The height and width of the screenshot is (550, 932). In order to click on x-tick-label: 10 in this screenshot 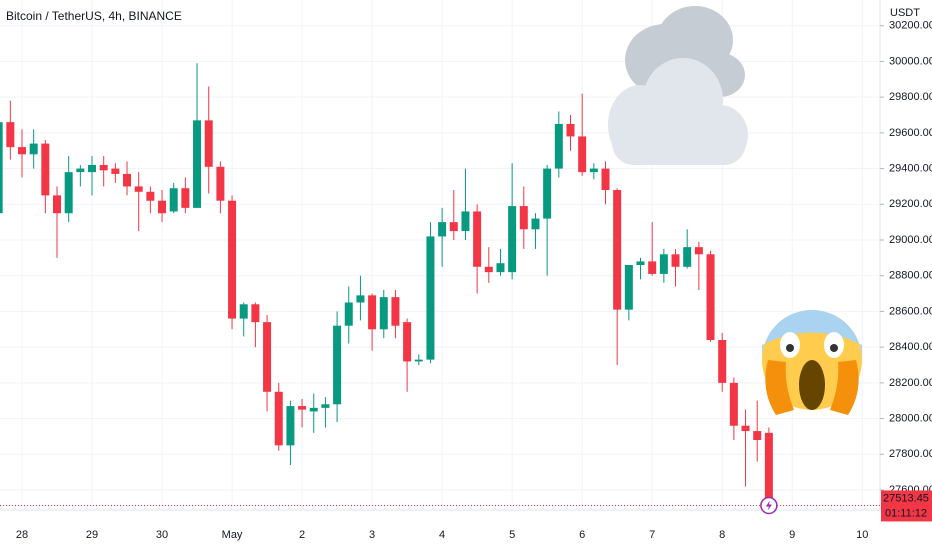, I will do `click(862, 535)`.